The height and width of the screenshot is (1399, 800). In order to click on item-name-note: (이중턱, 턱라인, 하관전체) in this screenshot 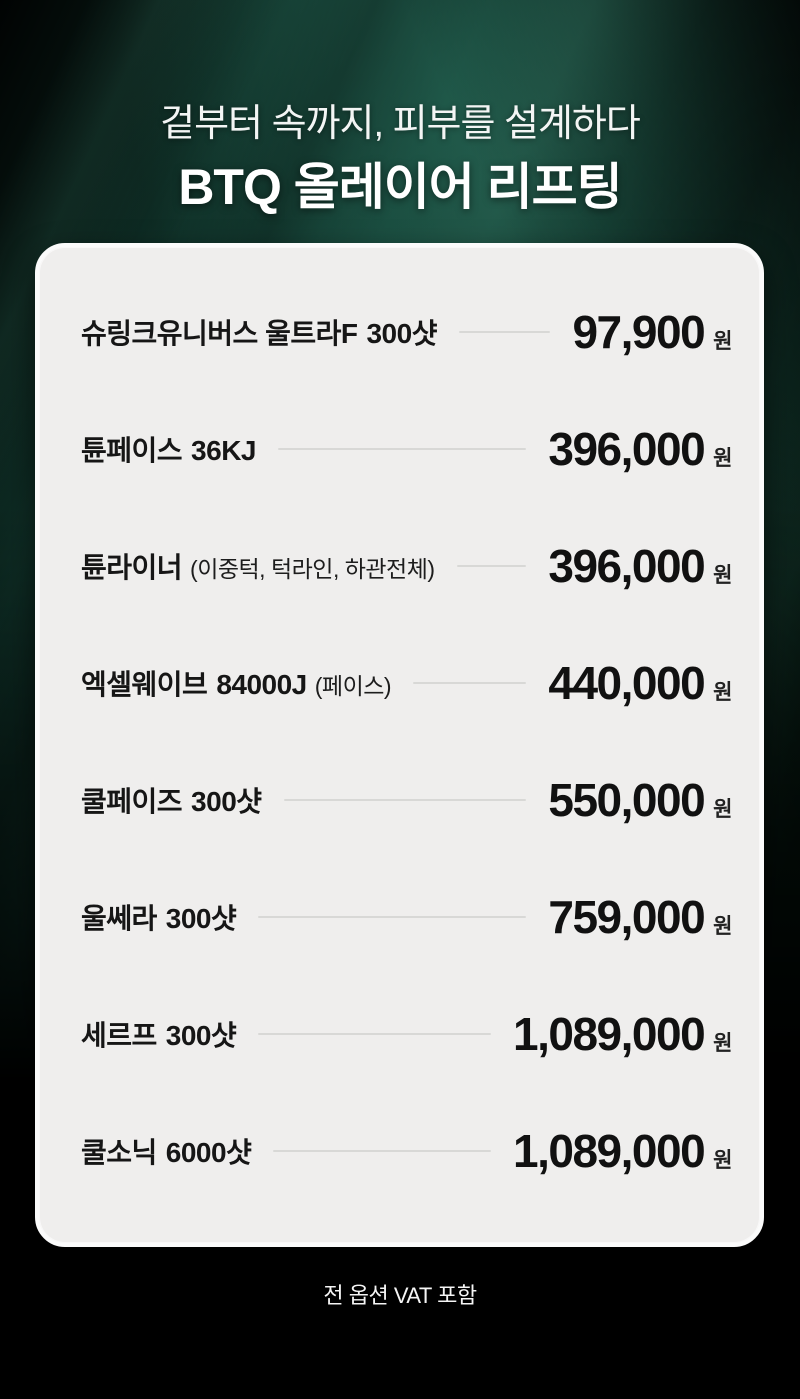, I will do `click(312, 568)`.